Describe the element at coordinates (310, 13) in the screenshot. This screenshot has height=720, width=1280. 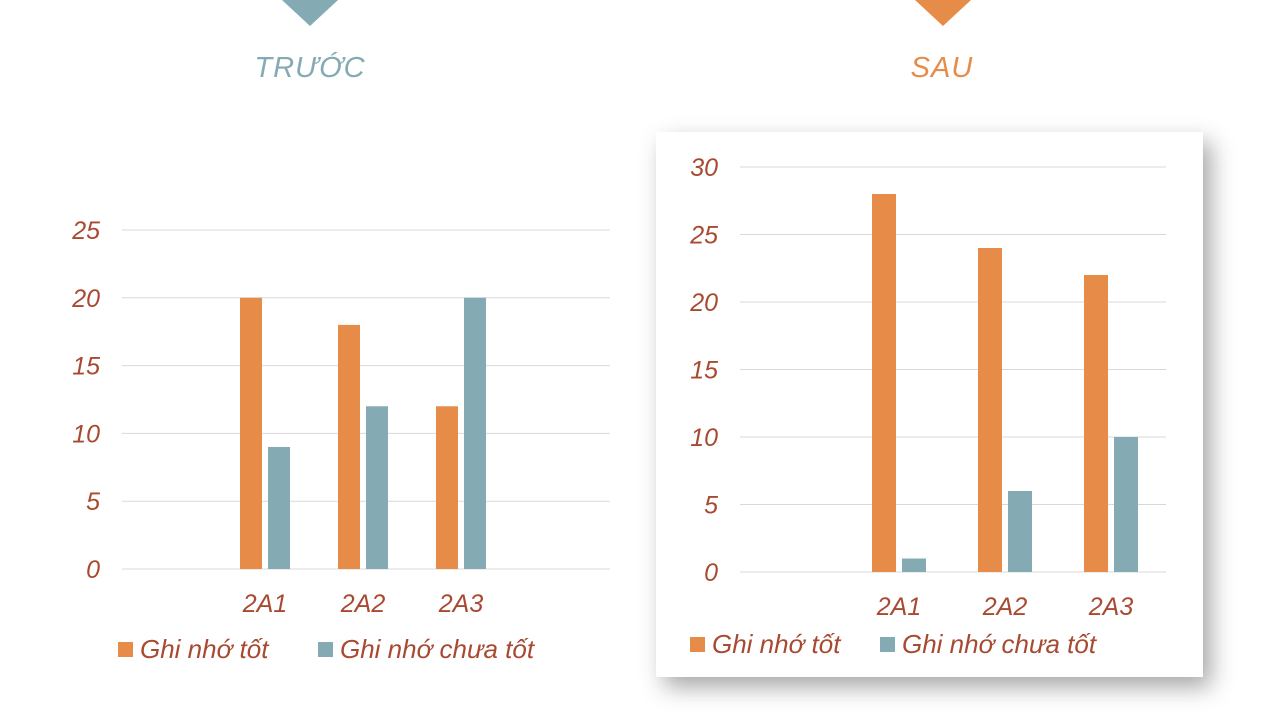
I see `before-marker-icon` at that location.